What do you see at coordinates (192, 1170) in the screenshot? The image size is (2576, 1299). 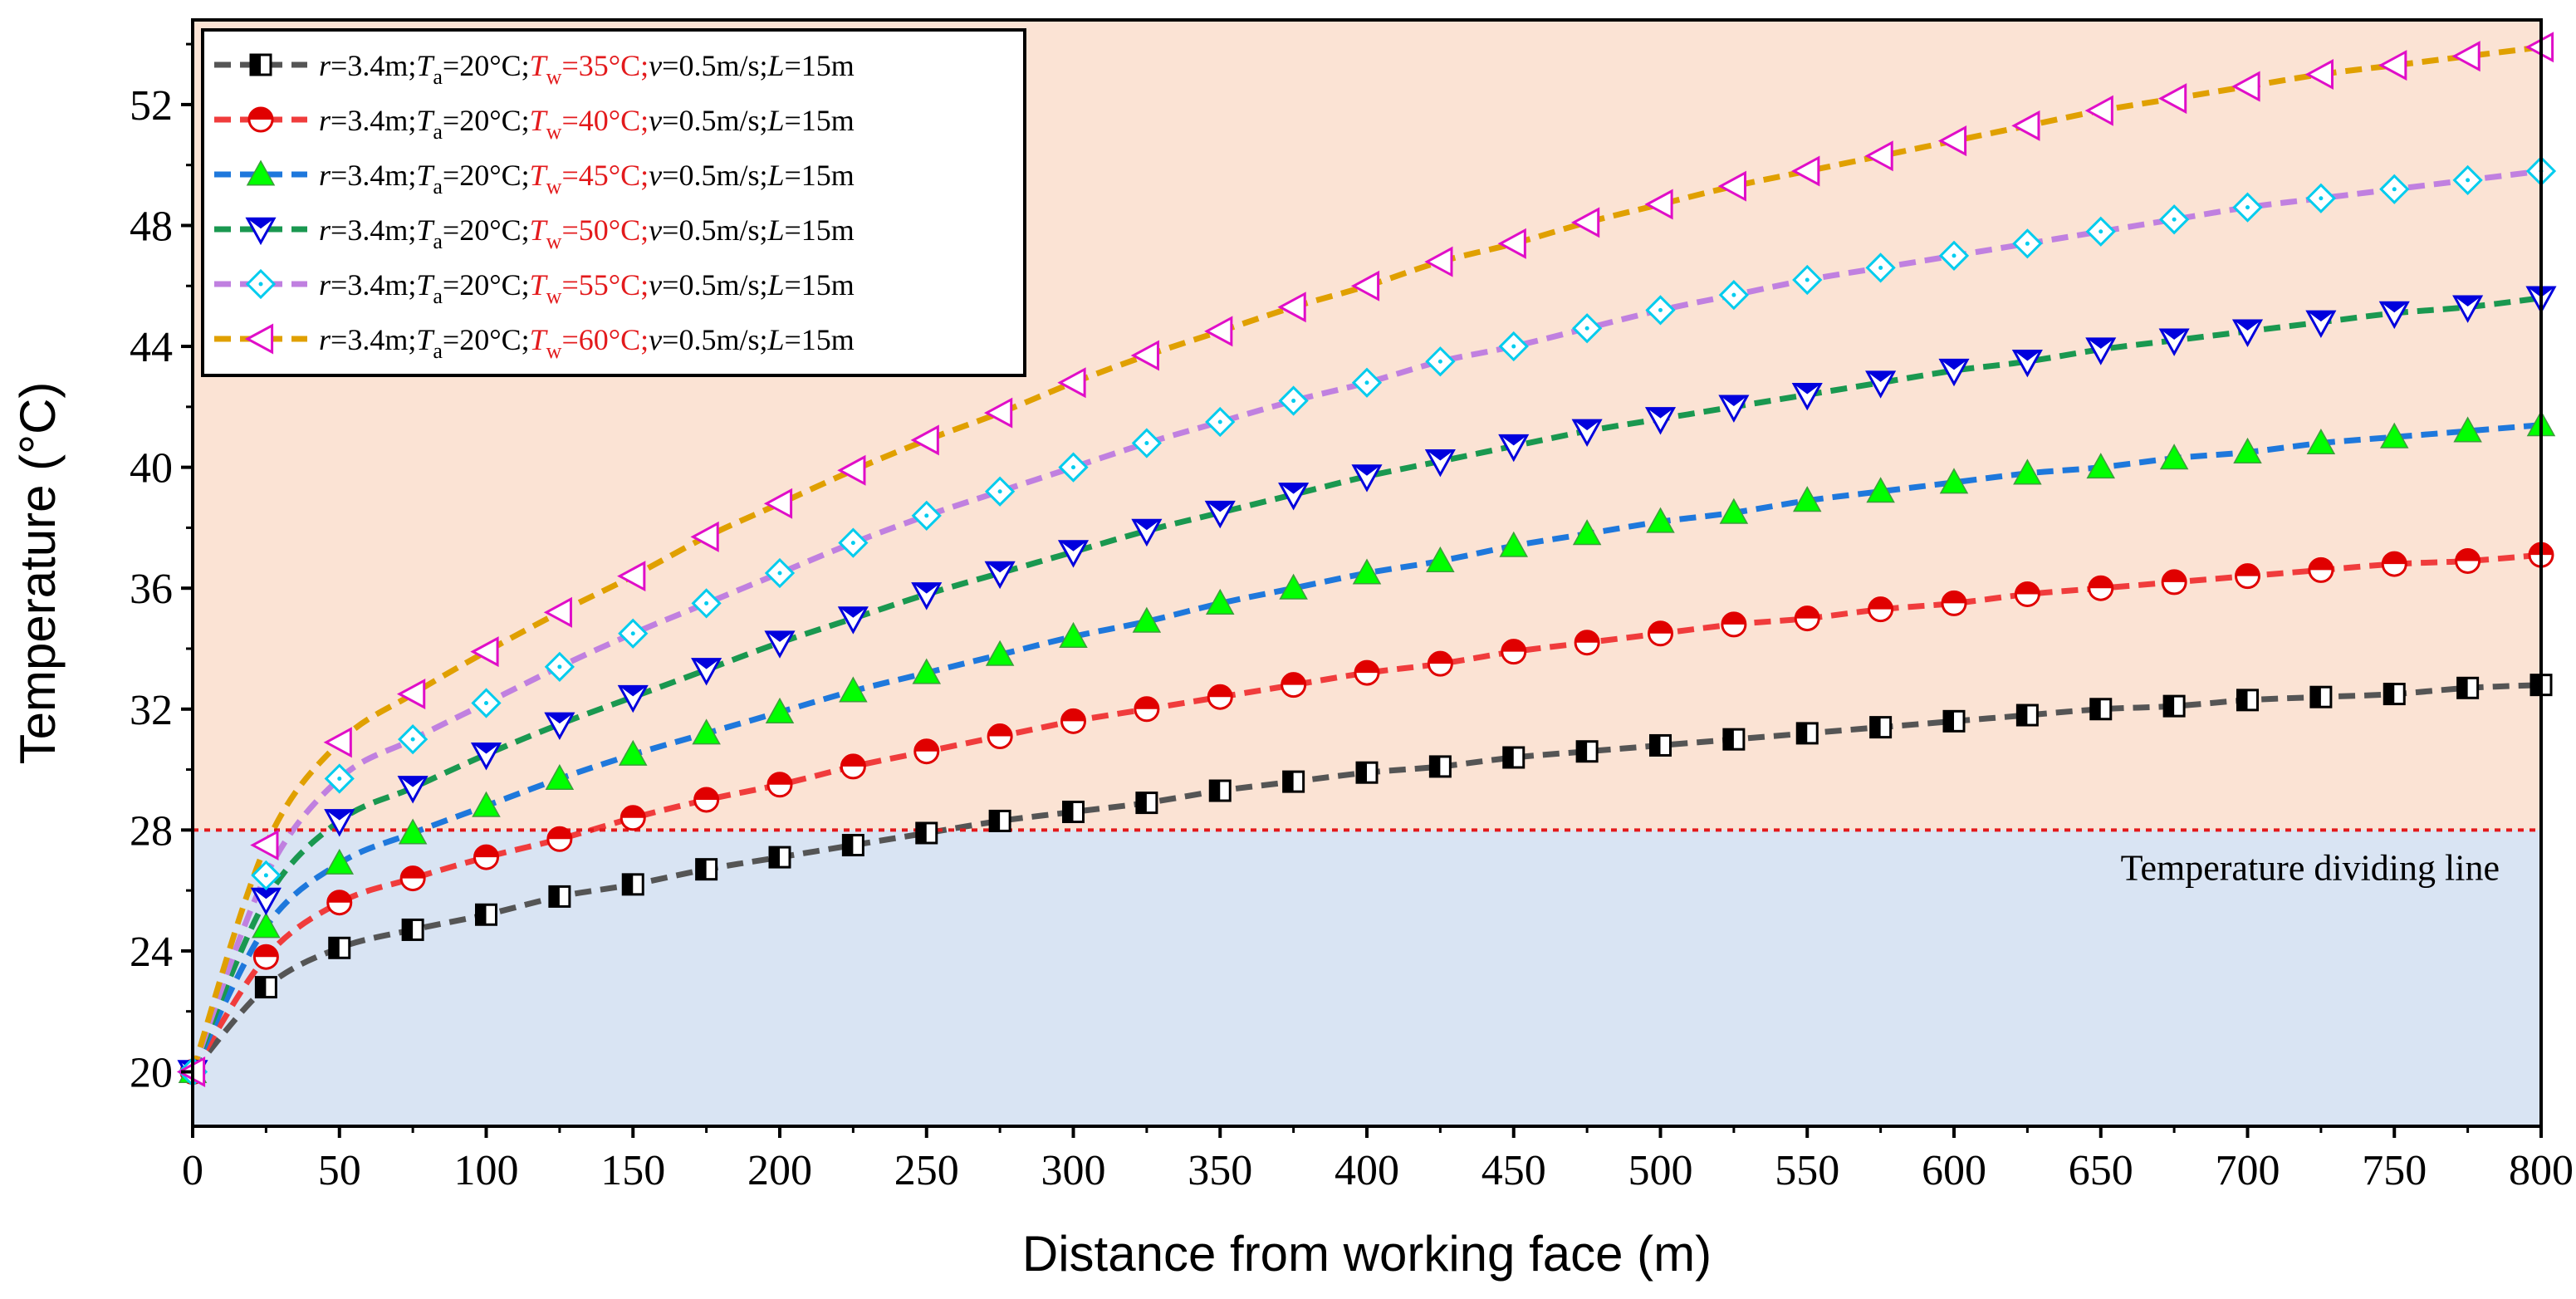 I see `x-tick-label: 0` at bounding box center [192, 1170].